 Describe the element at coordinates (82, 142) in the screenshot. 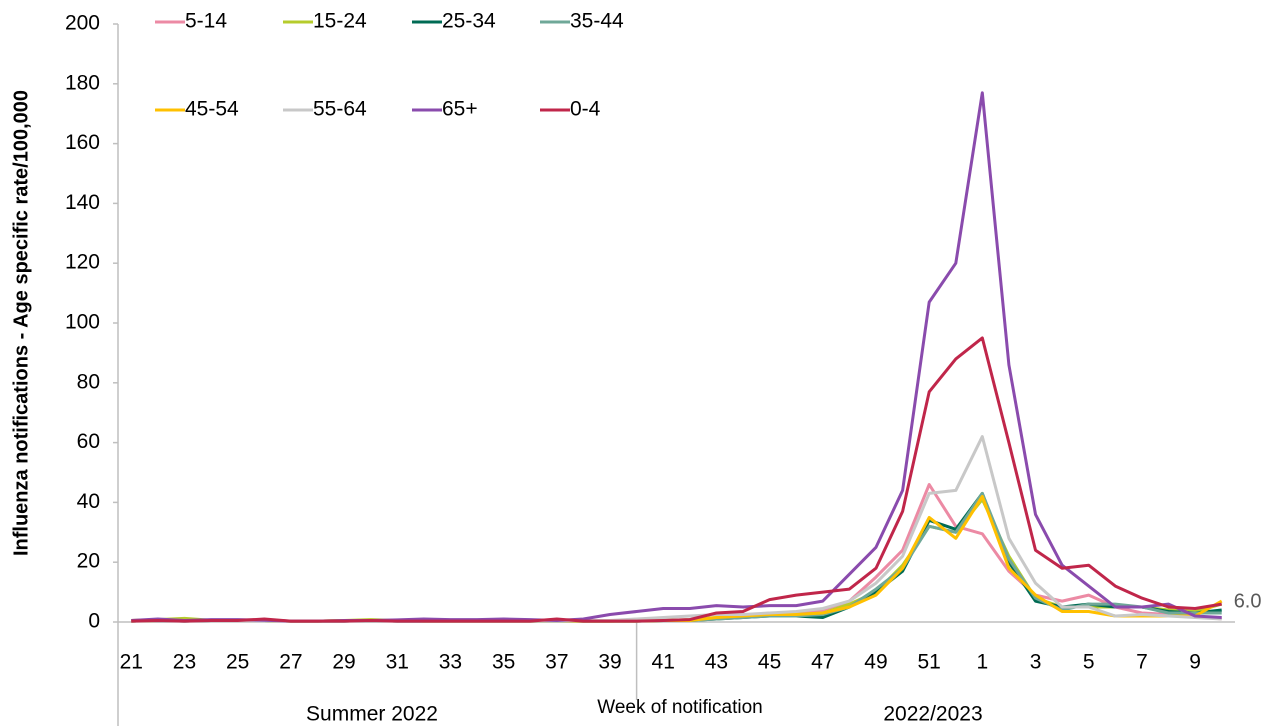

I see `y-tick-label: 160` at that location.